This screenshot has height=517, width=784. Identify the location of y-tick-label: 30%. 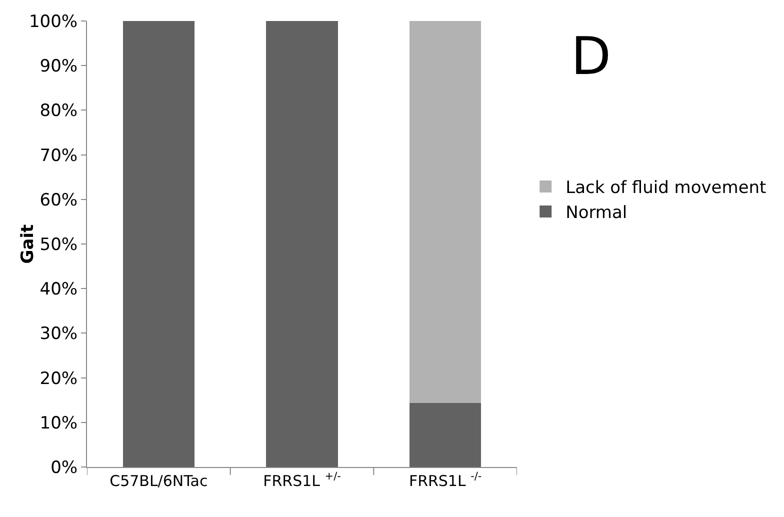
(59, 334).